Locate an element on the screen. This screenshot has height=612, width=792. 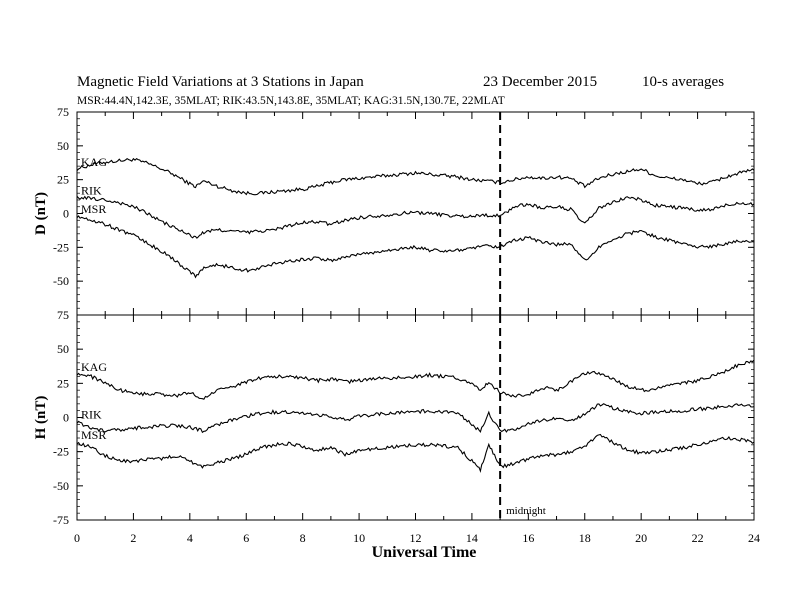
x-tick-label: 20 is located at coordinates (641, 538).